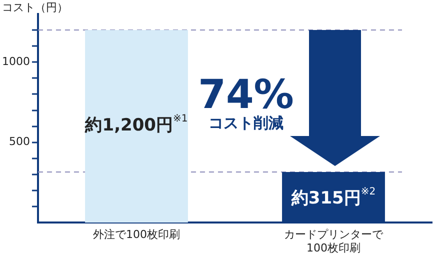  I want to click on x-tick-label: カードプリンターで 100枚印刷, so click(334, 241).